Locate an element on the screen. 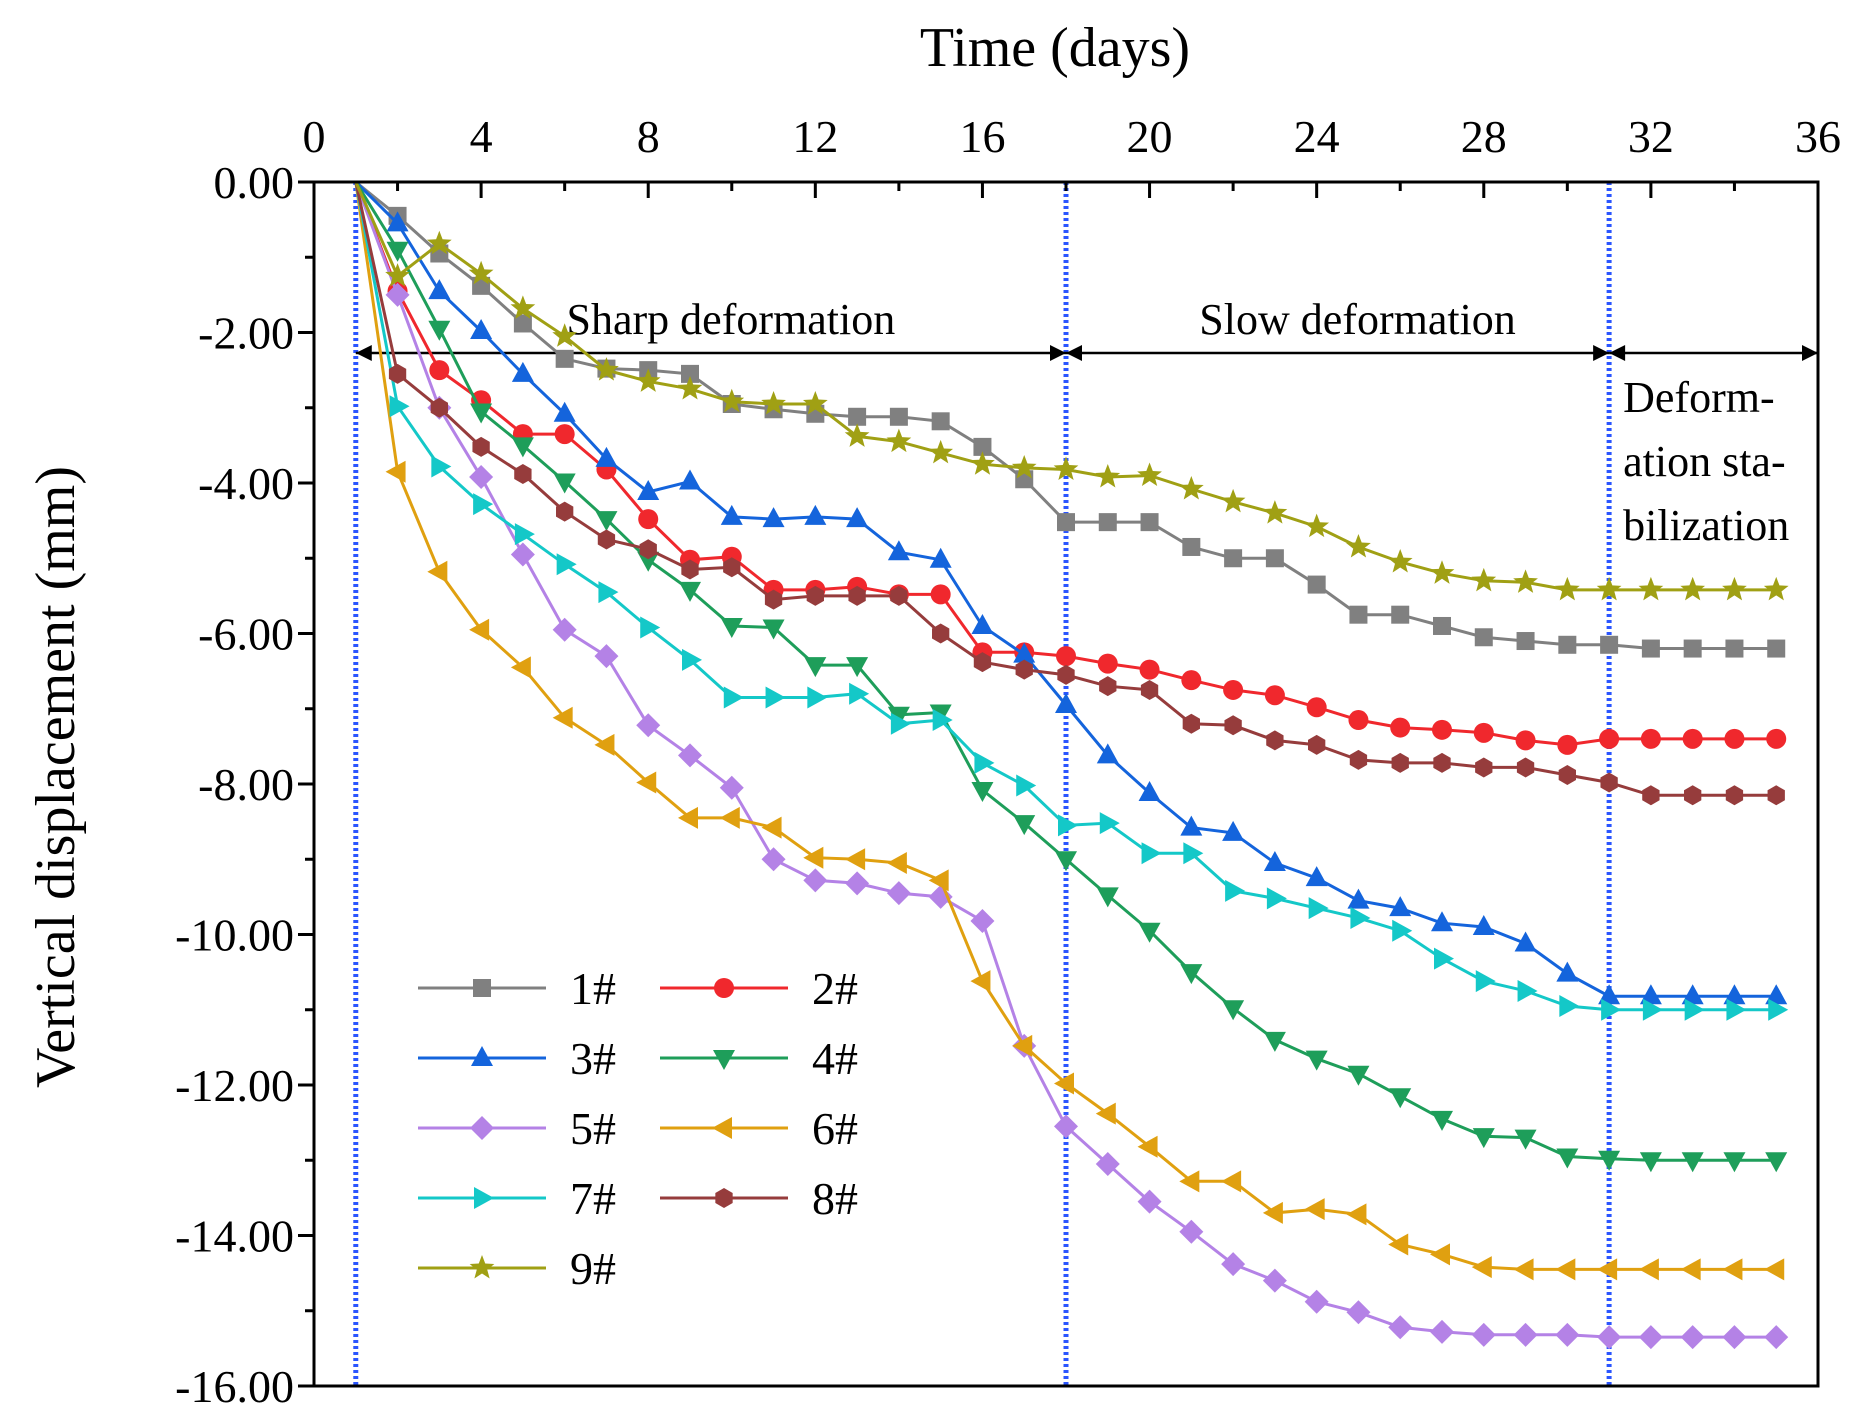 This screenshot has width=1857, height=1411. legend-item-4: 4# is located at coordinates (759, 1058).